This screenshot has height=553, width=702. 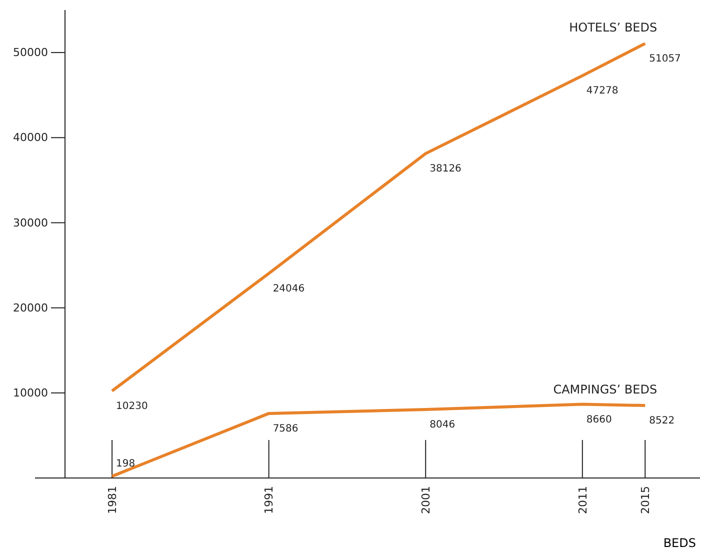 What do you see at coordinates (599, 420) in the screenshot?
I see `data-label: 8660` at bounding box center [599, 420].